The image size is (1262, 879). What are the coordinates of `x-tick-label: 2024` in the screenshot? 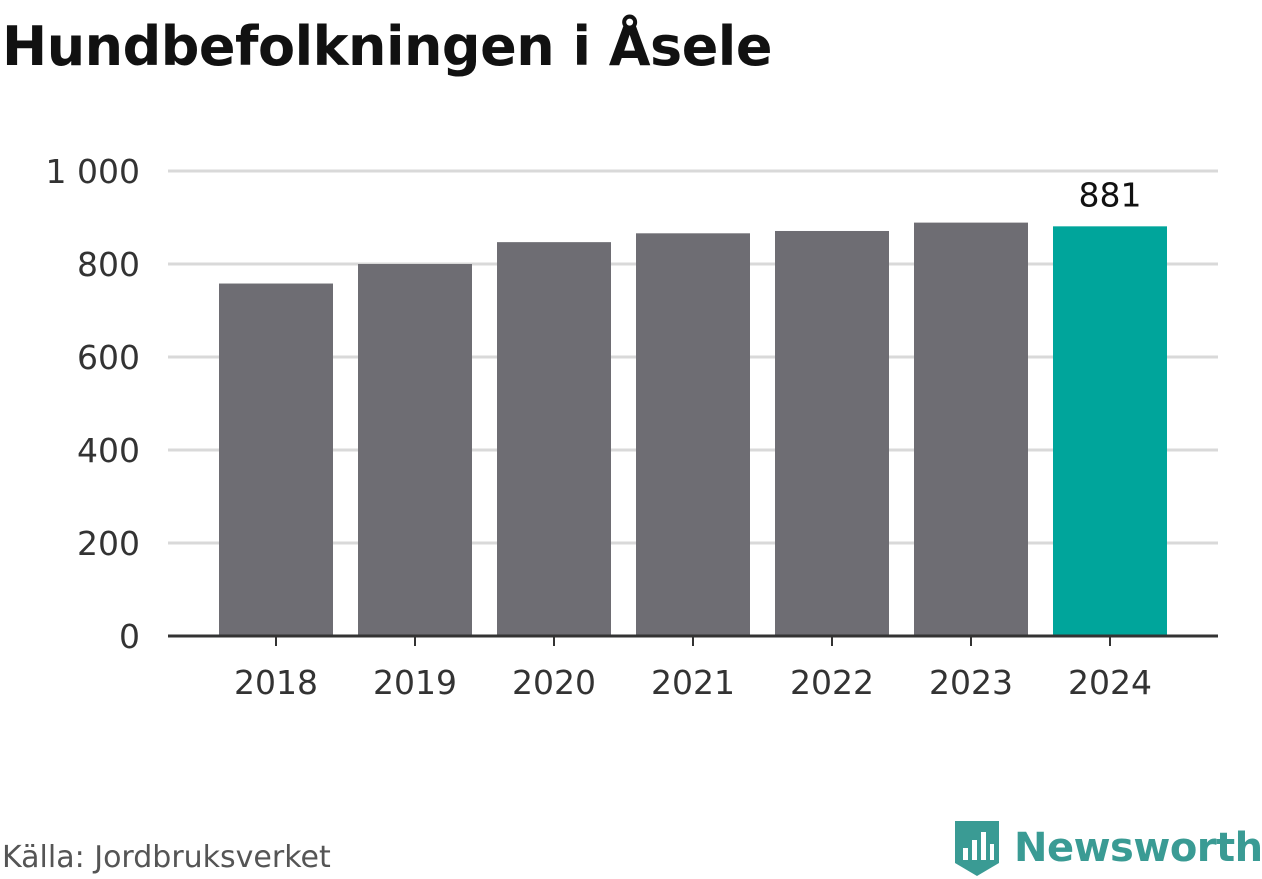 It's located at (1110, 682).